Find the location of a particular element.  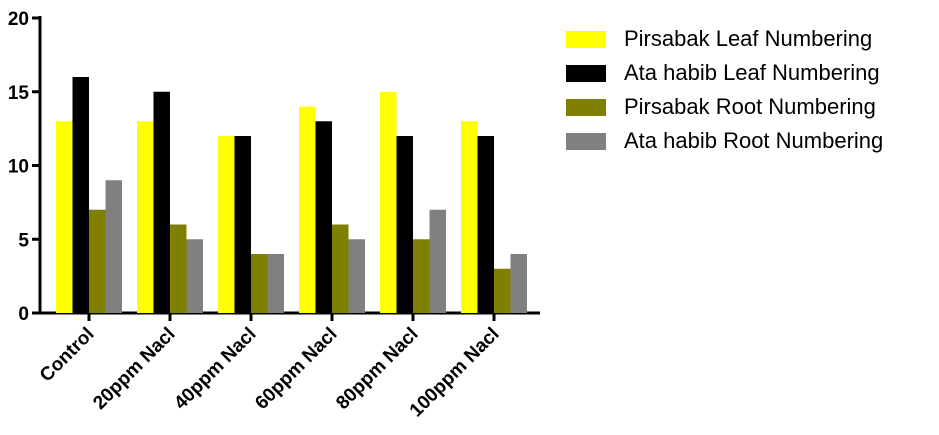

legend-label: Ata habib Root Numbering is located at coordinates (754, 140).